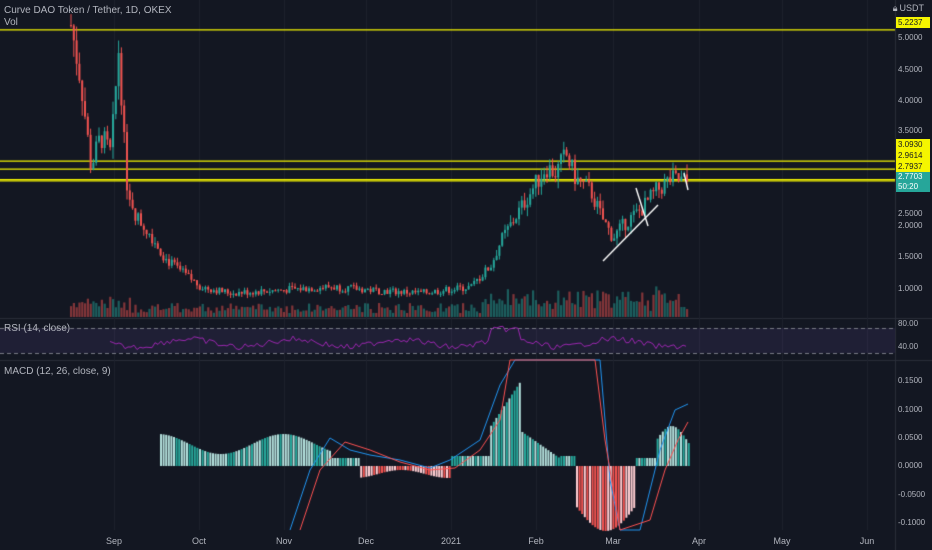  Describe the element at coordinates (910, 380) in the screenshot. I see `macd-tick: 0.1500` at that location.